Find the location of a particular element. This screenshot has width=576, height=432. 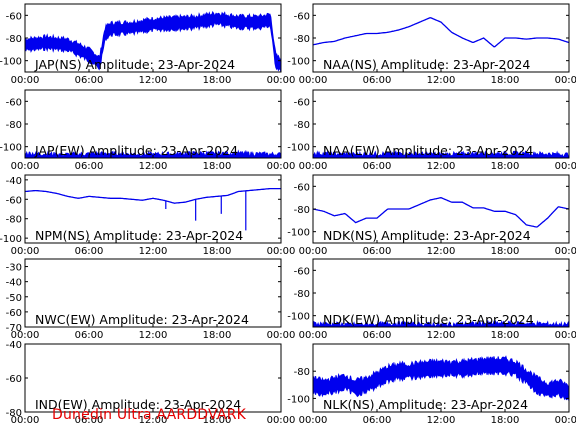

chart-title: IND(EW) Amplitude: 23-Apr-2024 is located at coordinates (138, 404).